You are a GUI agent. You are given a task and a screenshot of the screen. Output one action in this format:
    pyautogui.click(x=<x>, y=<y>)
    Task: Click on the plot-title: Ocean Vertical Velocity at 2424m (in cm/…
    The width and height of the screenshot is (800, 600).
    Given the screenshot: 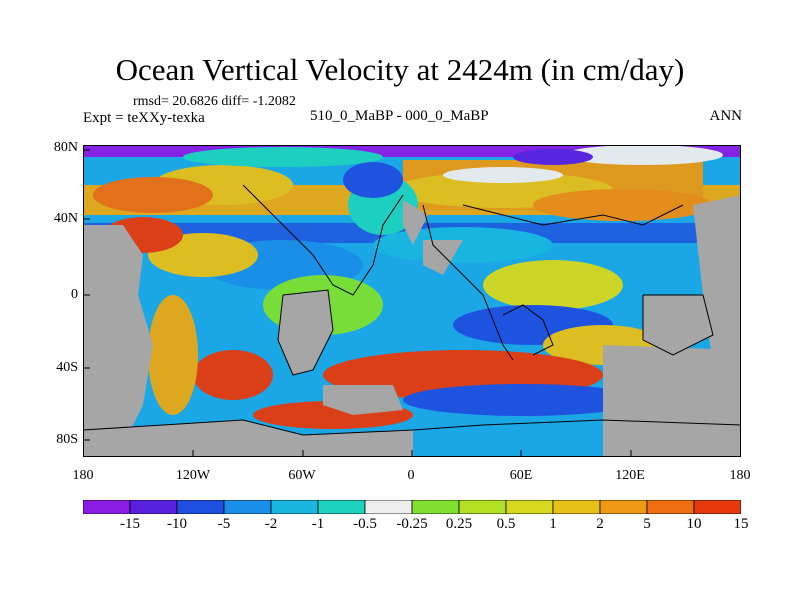 What is the action you would take?
    pyautogui.click(x=400, y=69)
    